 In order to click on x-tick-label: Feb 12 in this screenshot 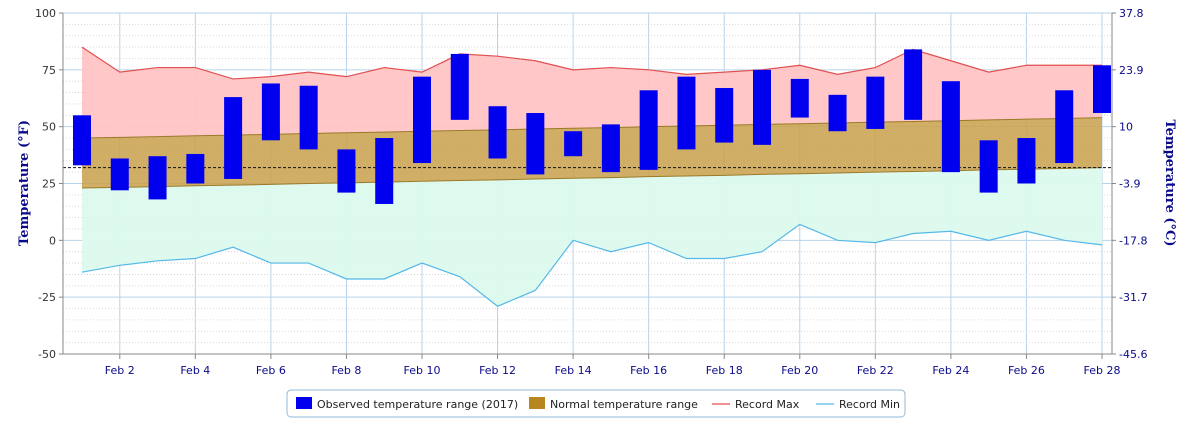, I will do `click(497, 370)`.